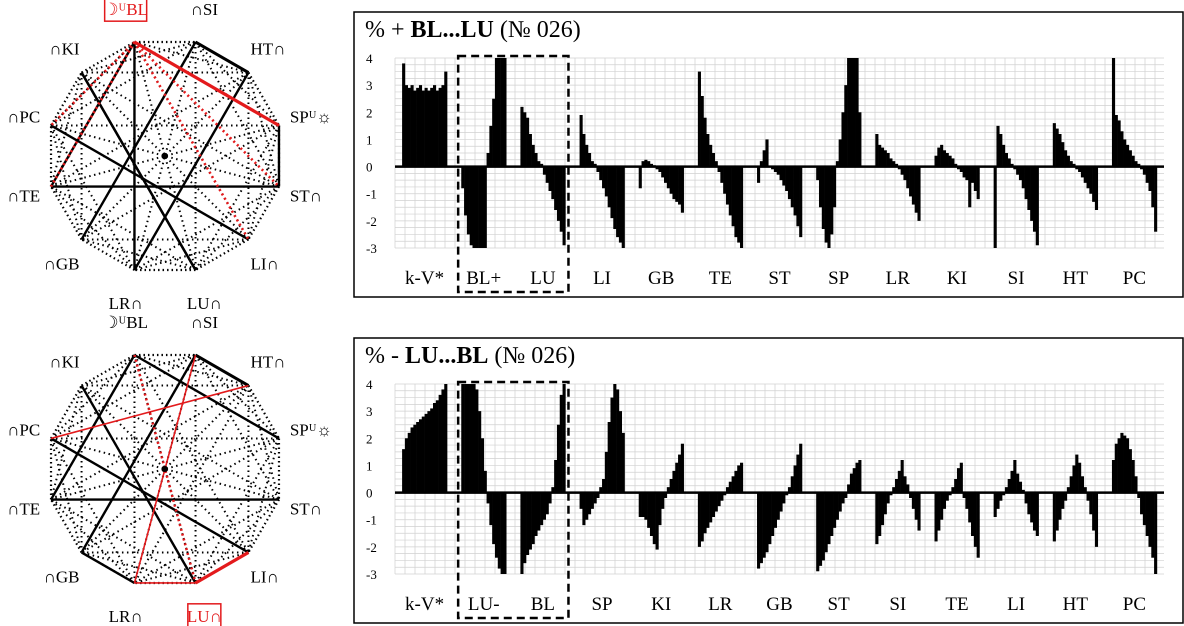  Describe the element at coordinates (311, 430) in the screenshot. I see `diagram-node-label: SPᵁ☼` at that location.